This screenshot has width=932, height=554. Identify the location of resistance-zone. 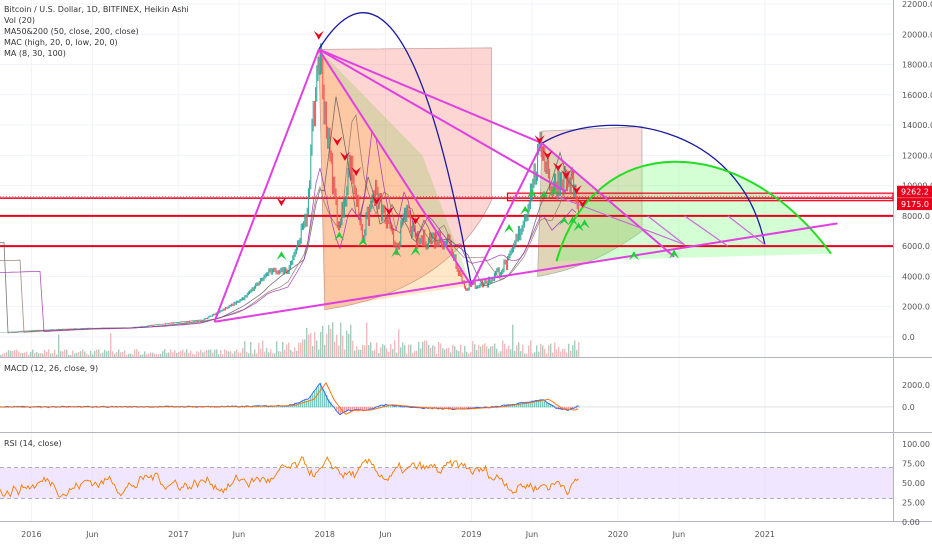
(700, 197).